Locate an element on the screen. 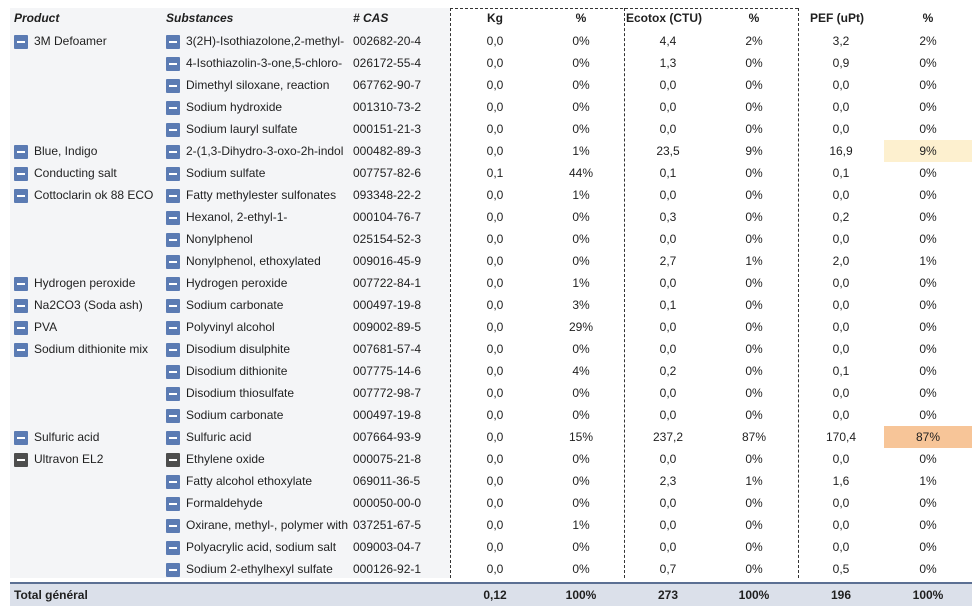  cas-number: 000126-92-1 is located at coordinates (387, 569).